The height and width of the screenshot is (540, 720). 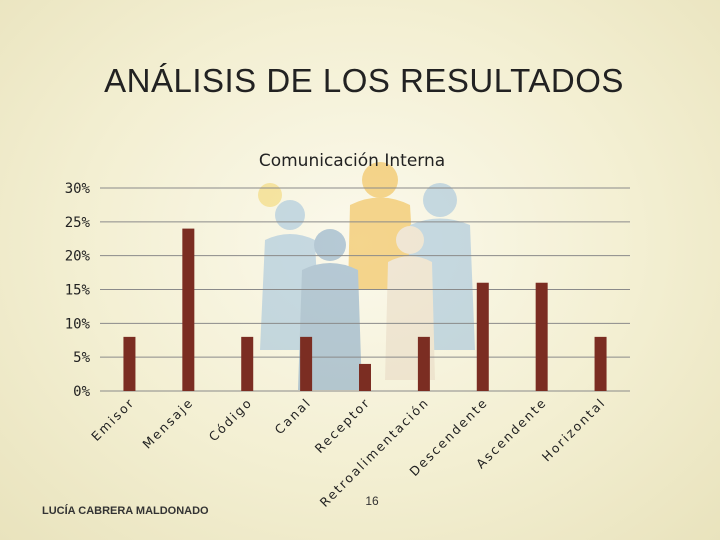 What do you see at coordinates (482, 336) in the screenshot?
I see `bar-descendente` at bounding box center [482, 336].